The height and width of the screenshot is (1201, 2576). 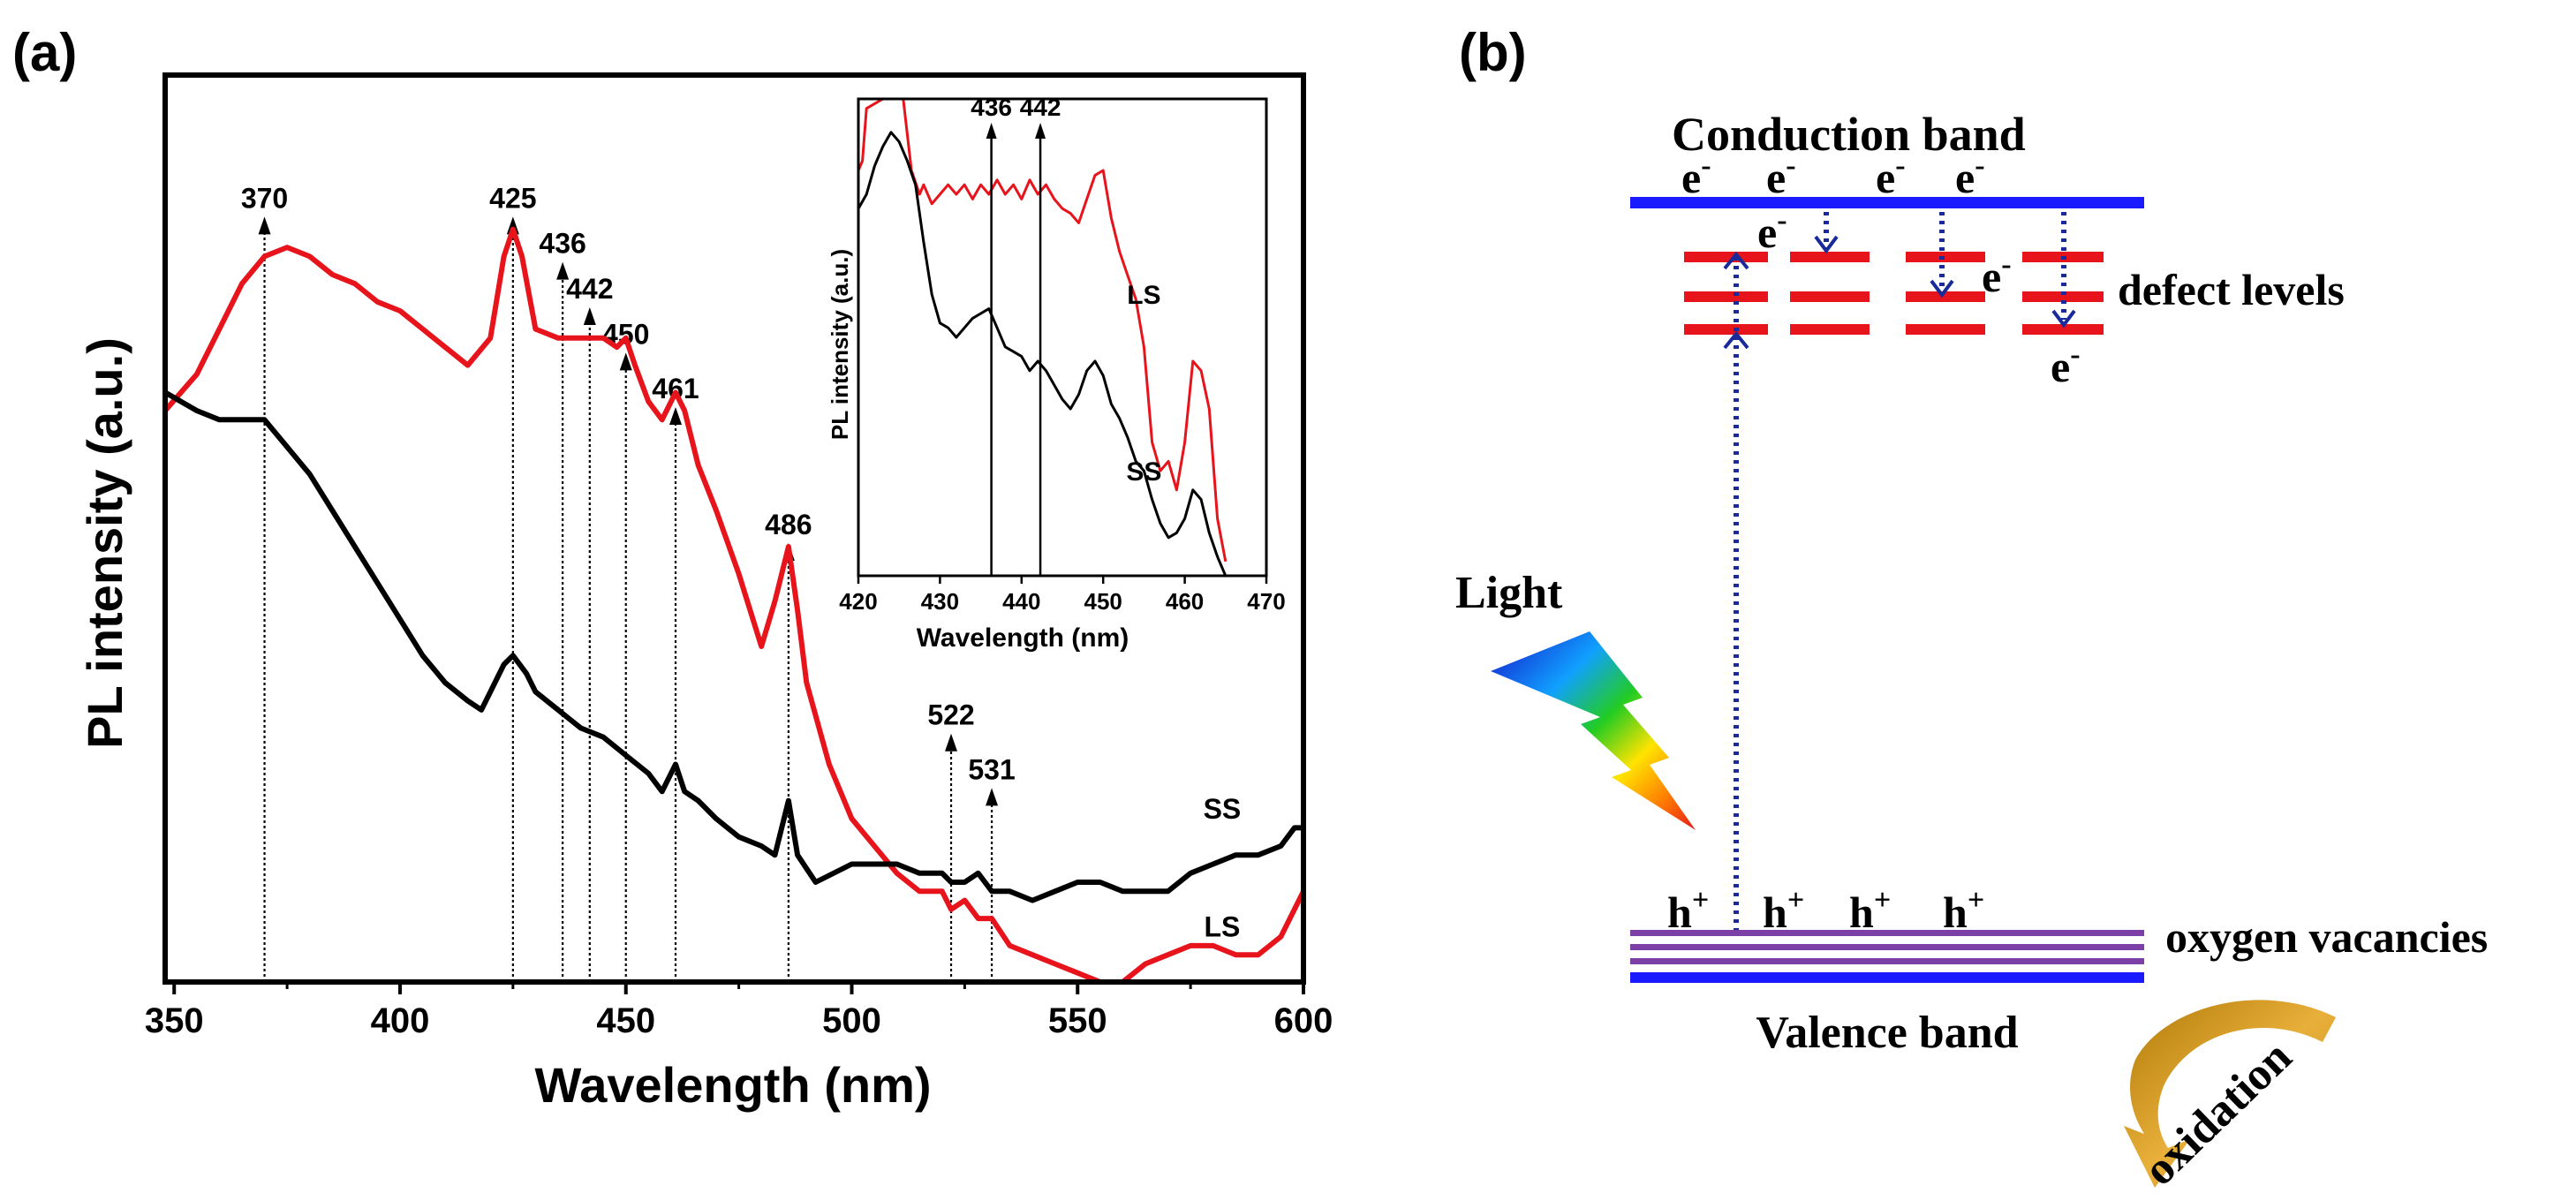 I want to click on defect-levels-label: defect levels, so click(x=2231, y=289).